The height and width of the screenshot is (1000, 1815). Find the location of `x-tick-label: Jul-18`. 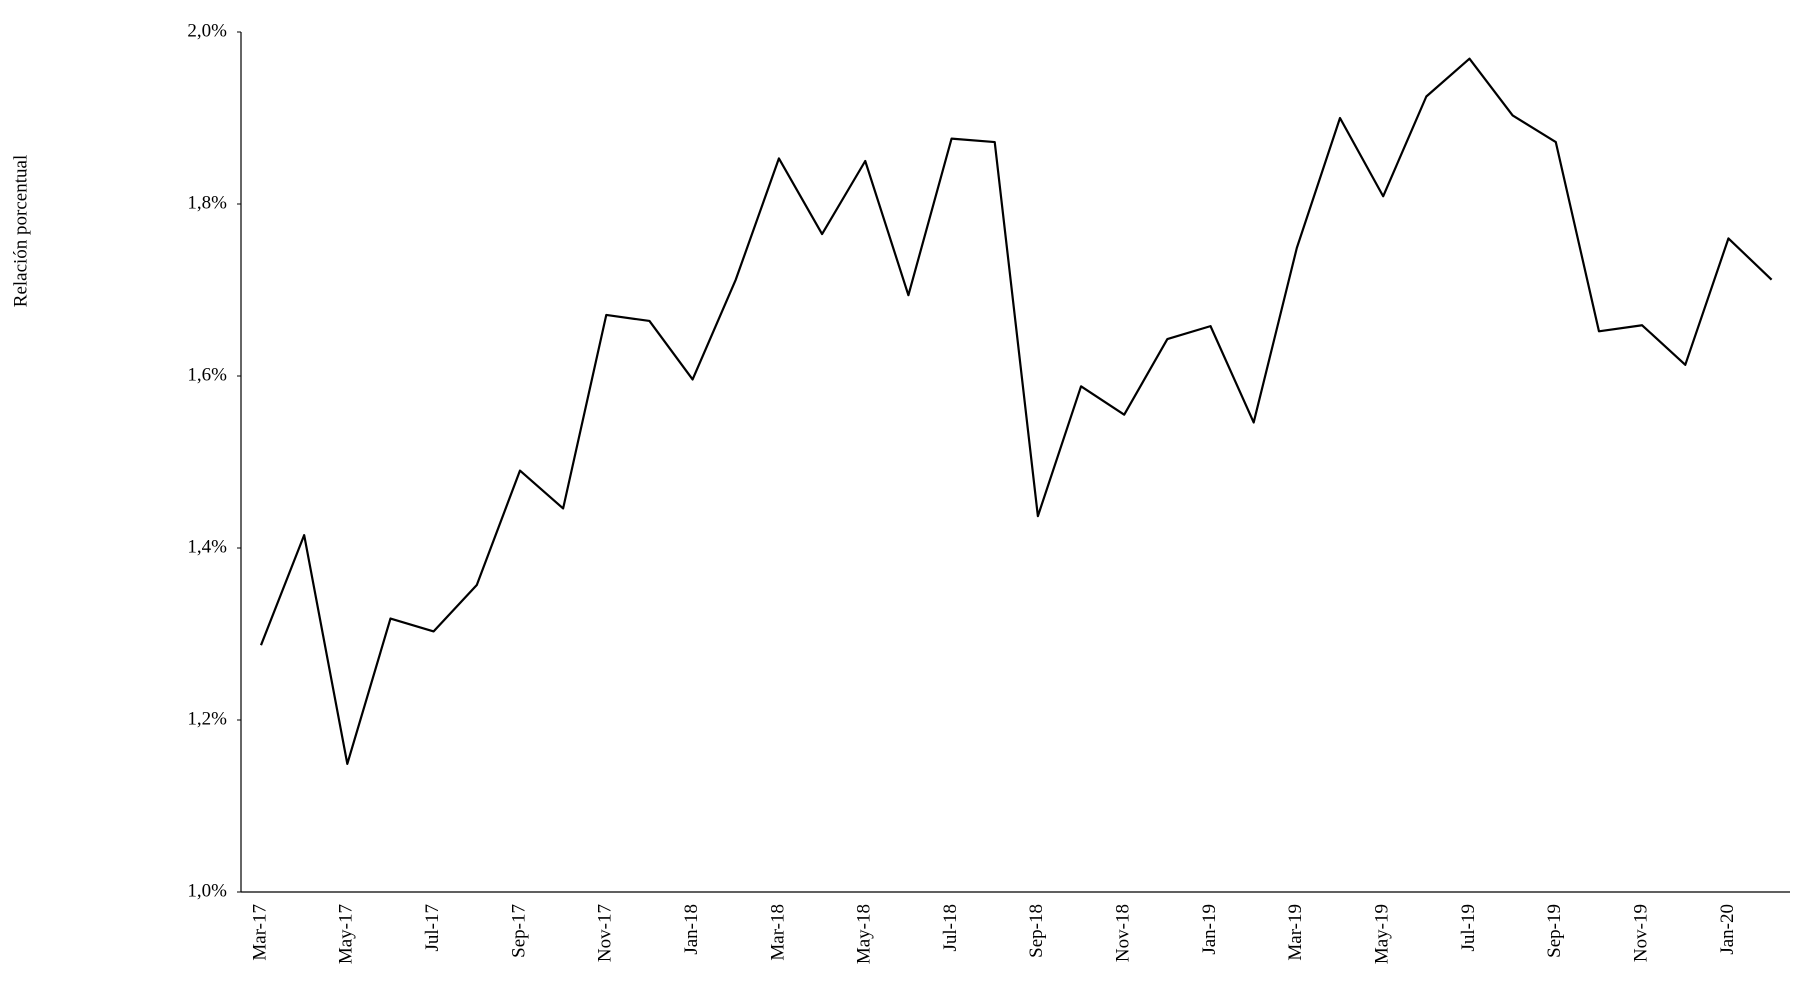

x-tick-label: Jul-18 is located at coordinates (950, 928).